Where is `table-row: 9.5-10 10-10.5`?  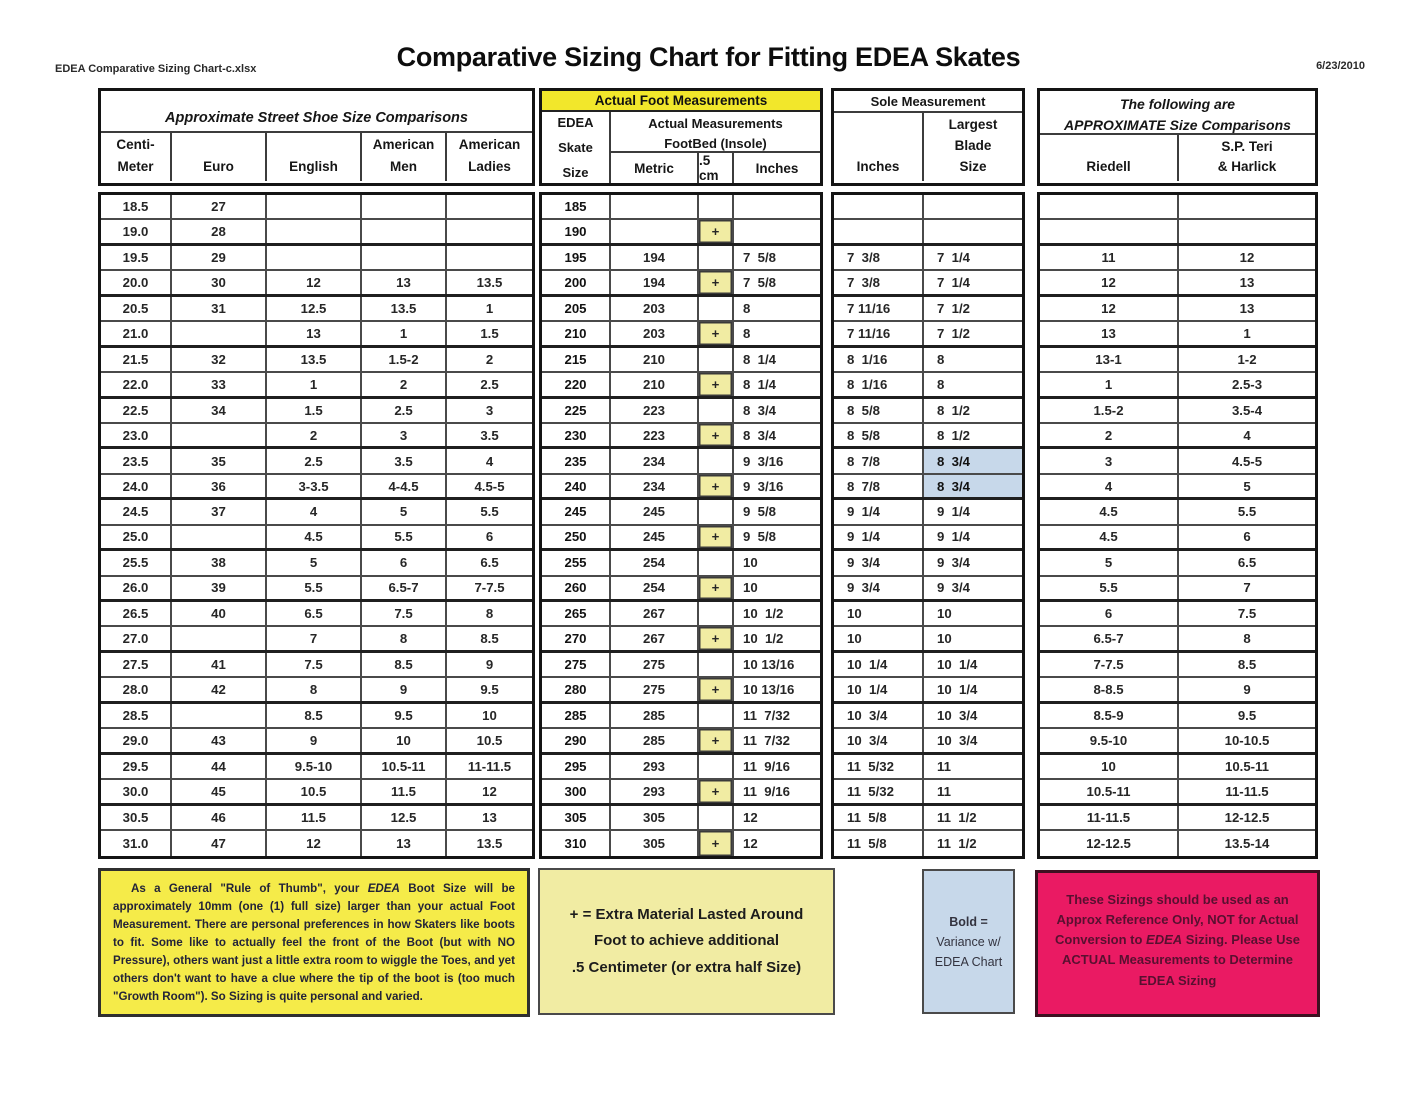
table-row: 9.5-10 10-10.5 is located at coordinates (1177, 742).